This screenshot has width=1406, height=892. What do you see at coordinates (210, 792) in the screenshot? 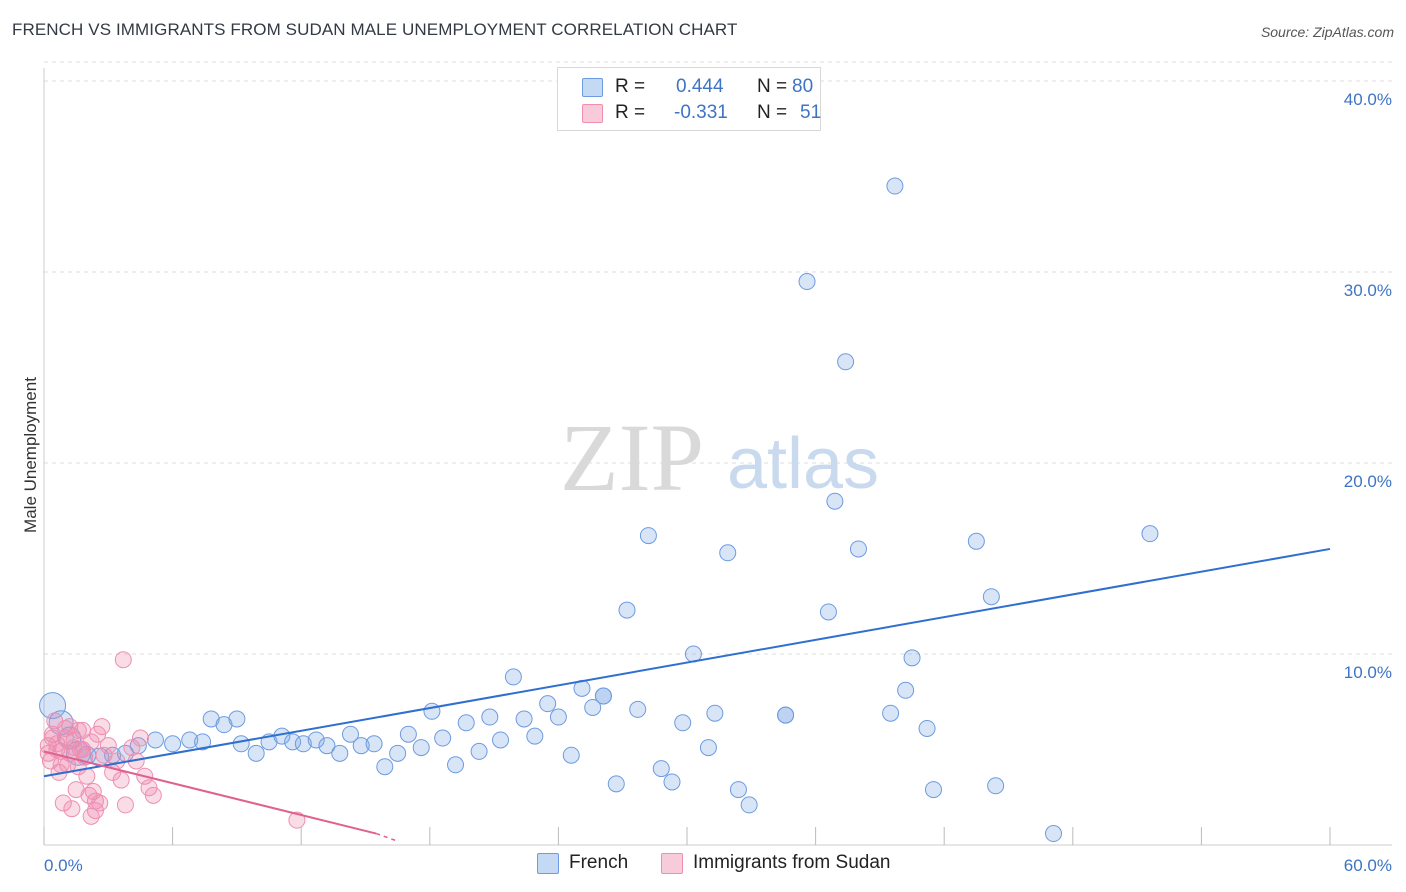
I see `sudan-trend-line` at bounding box center [210, 792].